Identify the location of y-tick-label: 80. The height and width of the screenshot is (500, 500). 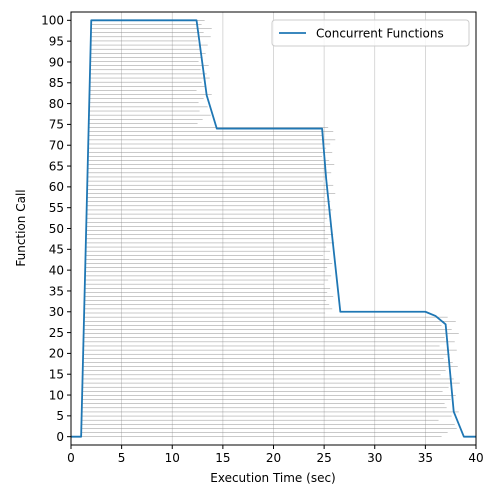
(56, 104).